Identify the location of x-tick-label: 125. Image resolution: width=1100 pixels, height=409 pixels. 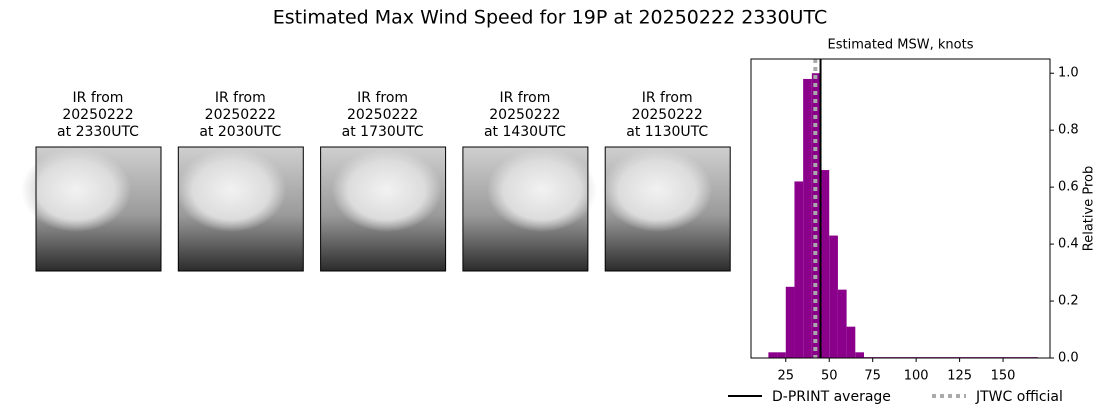
(959, 376).